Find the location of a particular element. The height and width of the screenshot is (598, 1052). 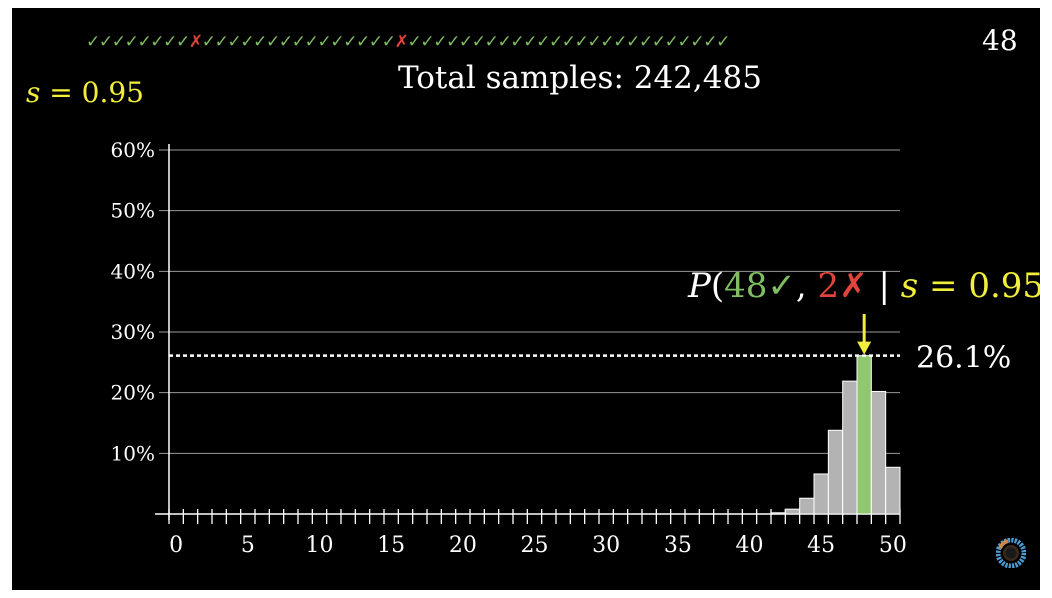

cross-icon: ✗ is located at coordinates (853, 286).